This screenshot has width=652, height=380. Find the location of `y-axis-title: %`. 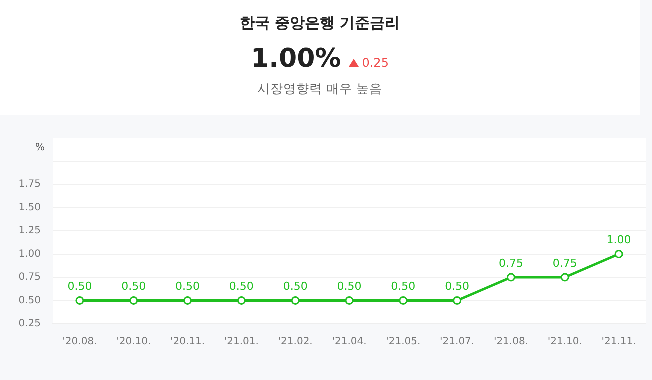

y-axis-title: % is located at coordinates (40, 148).